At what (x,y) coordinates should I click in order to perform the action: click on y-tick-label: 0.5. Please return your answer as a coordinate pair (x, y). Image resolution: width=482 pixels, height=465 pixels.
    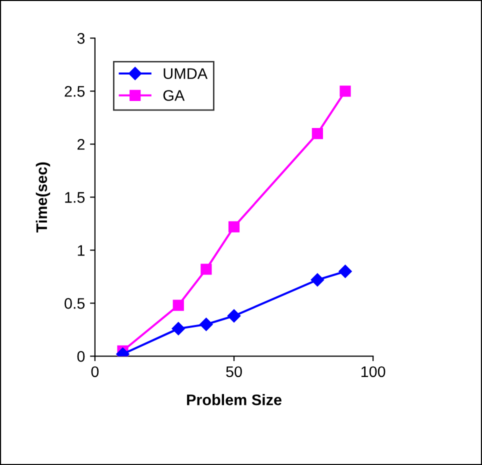
    Looking at the image, I should click on (74, 303).